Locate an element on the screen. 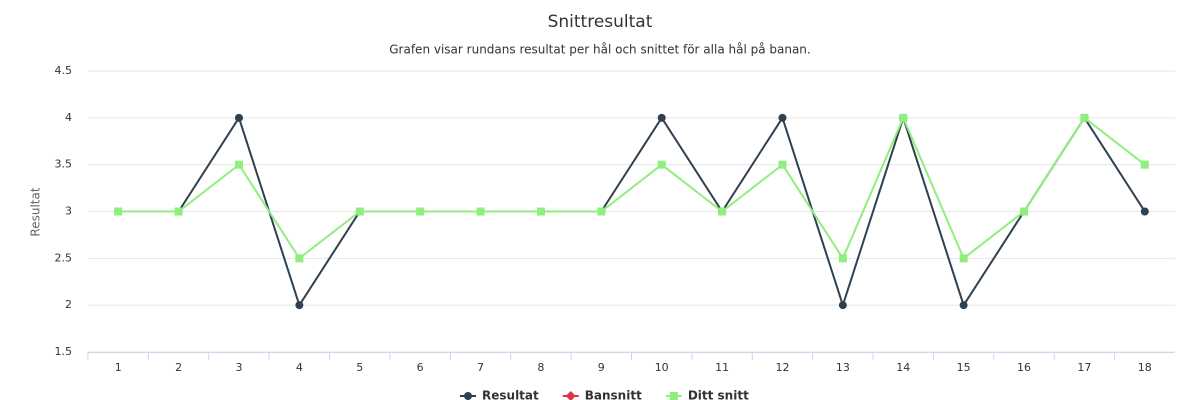  legend-label: Resultat is located at coordinates (510, 394).